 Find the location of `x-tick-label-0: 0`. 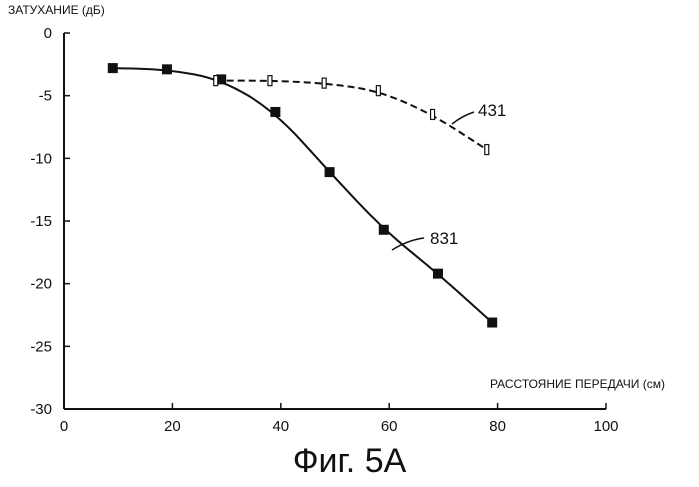

x-tick-label-0: 0 is located at coordinates (64, 426).